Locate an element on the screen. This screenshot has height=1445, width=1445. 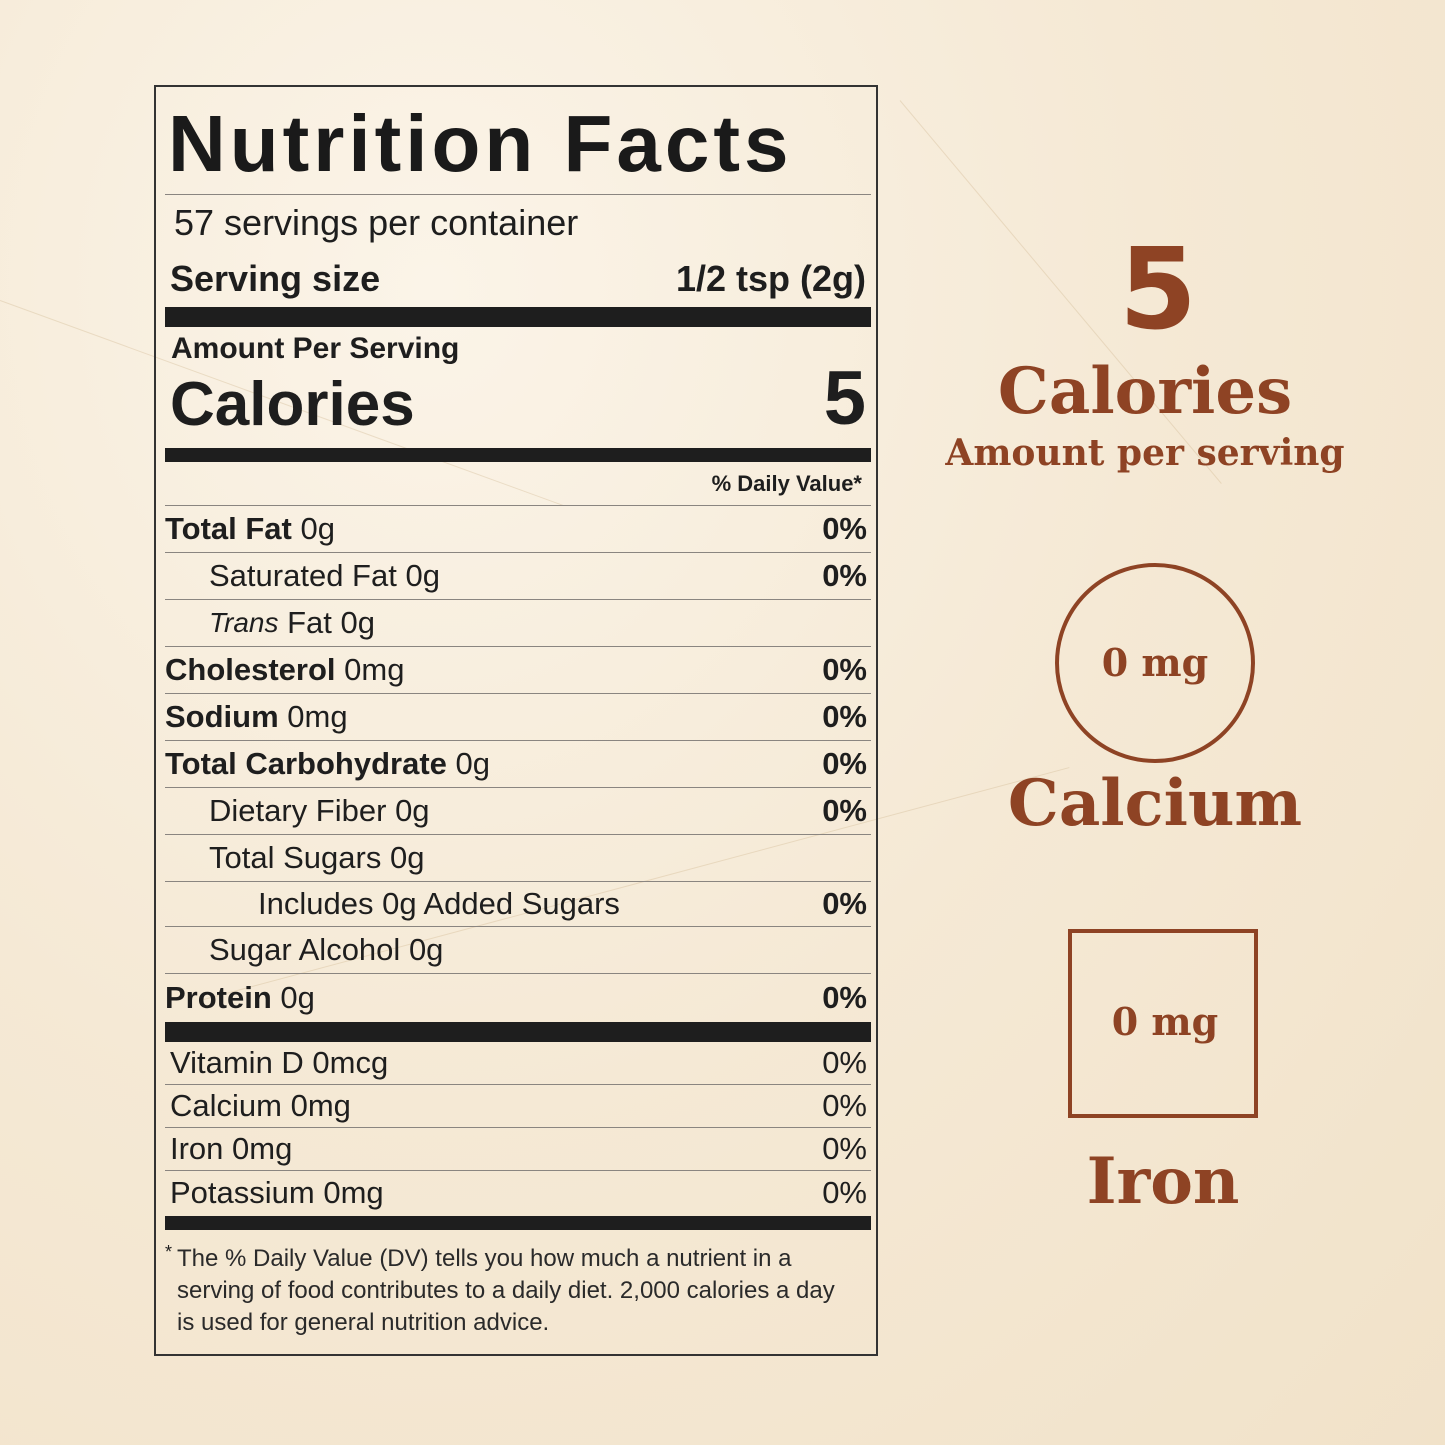
vitamin-name: Calcium 0mg is located at coordinates (260, 1105).